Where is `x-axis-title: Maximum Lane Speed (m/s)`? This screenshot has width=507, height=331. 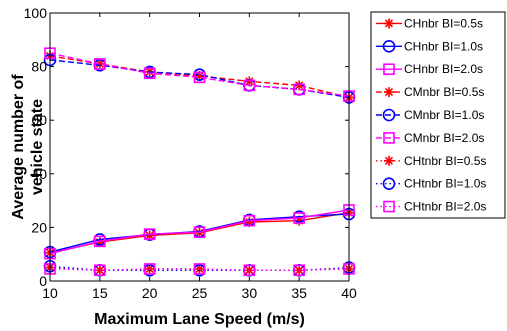 x-axis-title: Maximum Lane Speed (m/s) is located at coordinates (199, 319).